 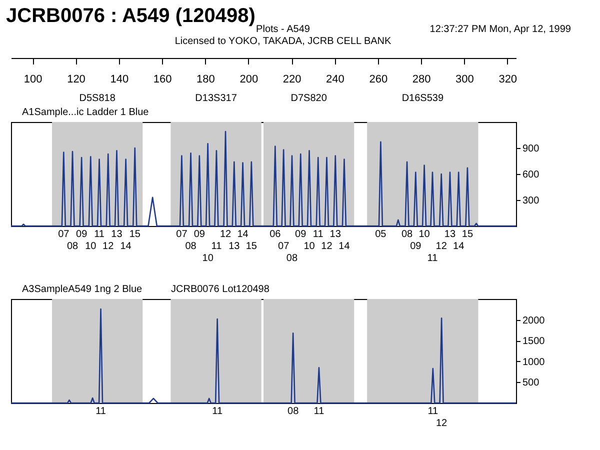 What do you see at coordinates (283, 29) in the screenshot?
I see `text: Plots - A549` at bounding box center [283, 29].